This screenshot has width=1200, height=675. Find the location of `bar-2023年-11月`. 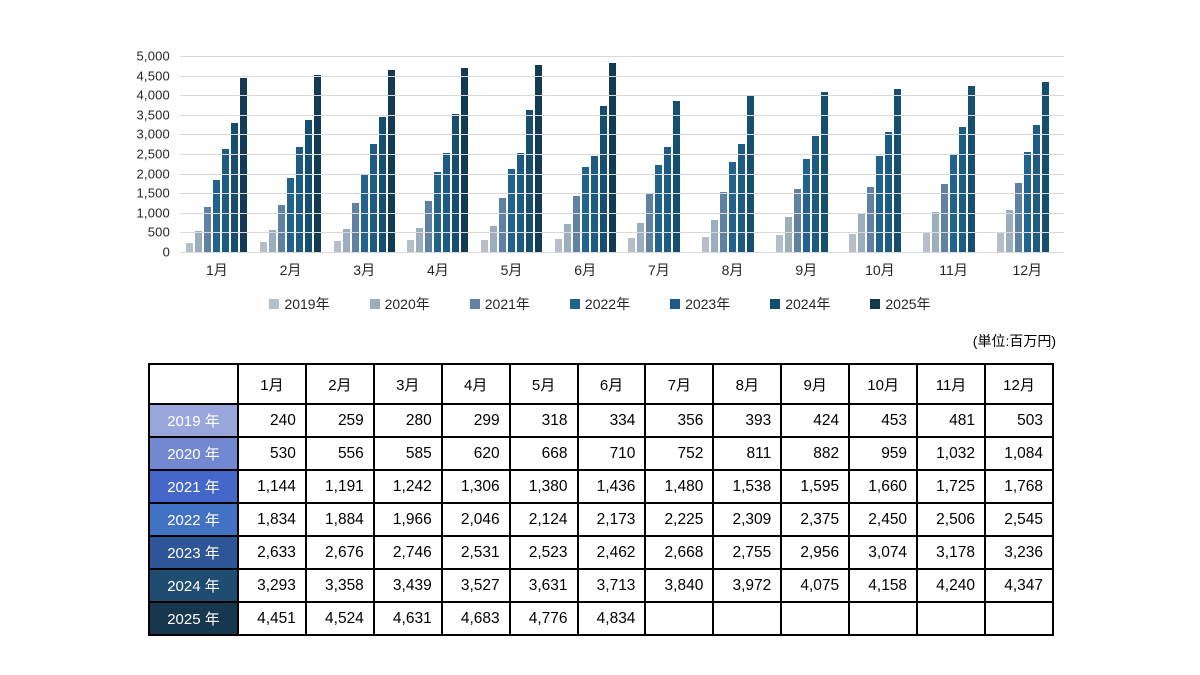

bar-2023年-11月 is located at coordinates (963, 189).